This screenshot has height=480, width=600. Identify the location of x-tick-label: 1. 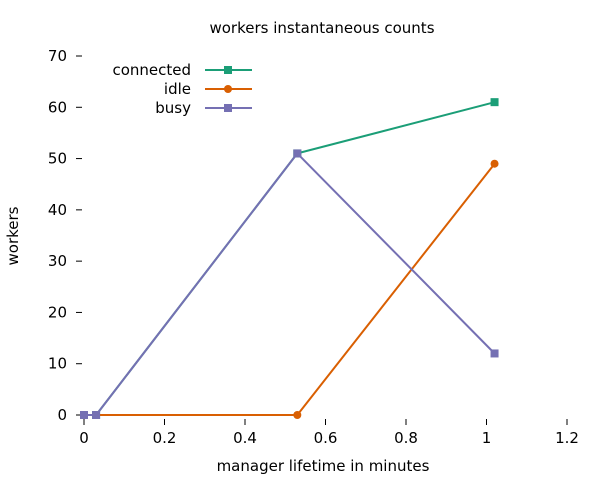
(487, 438).